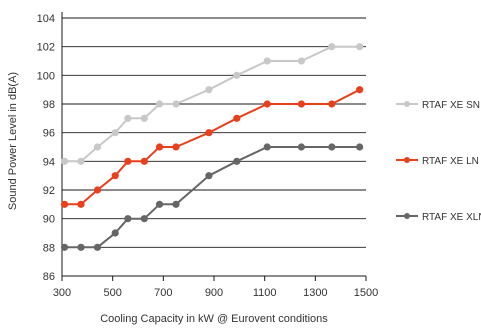 Image resolution: width=481 pixels, height=334 pixels. Describe the element at coordinates (49, 162) in the screenshot. I see `y-tick-label: 94` at that location.